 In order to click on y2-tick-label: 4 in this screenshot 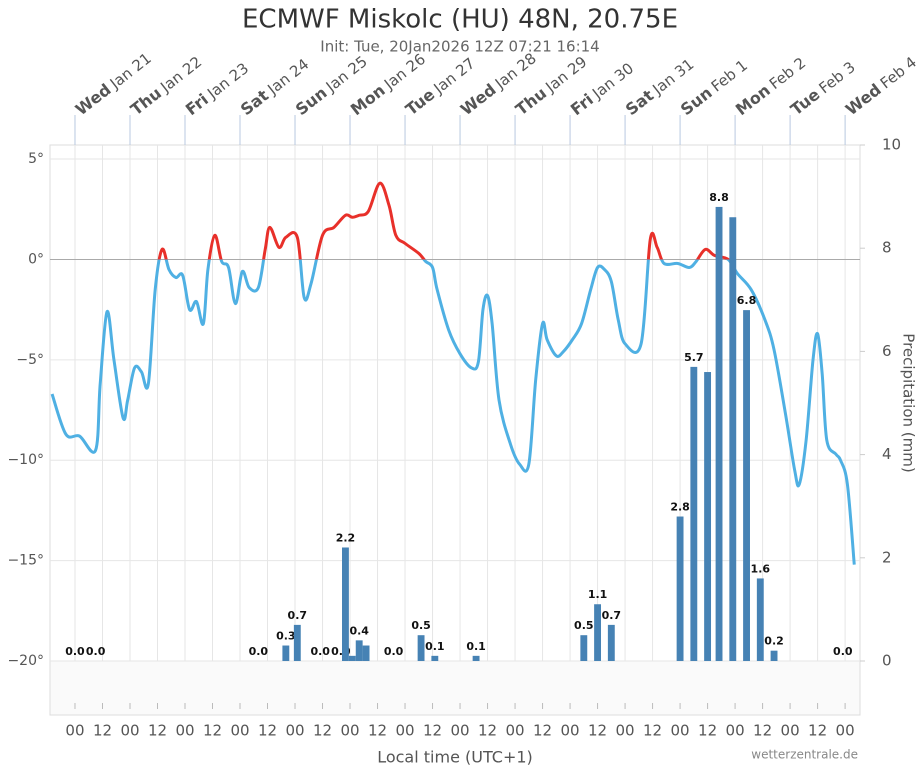, I will do `click(887, 454)`.